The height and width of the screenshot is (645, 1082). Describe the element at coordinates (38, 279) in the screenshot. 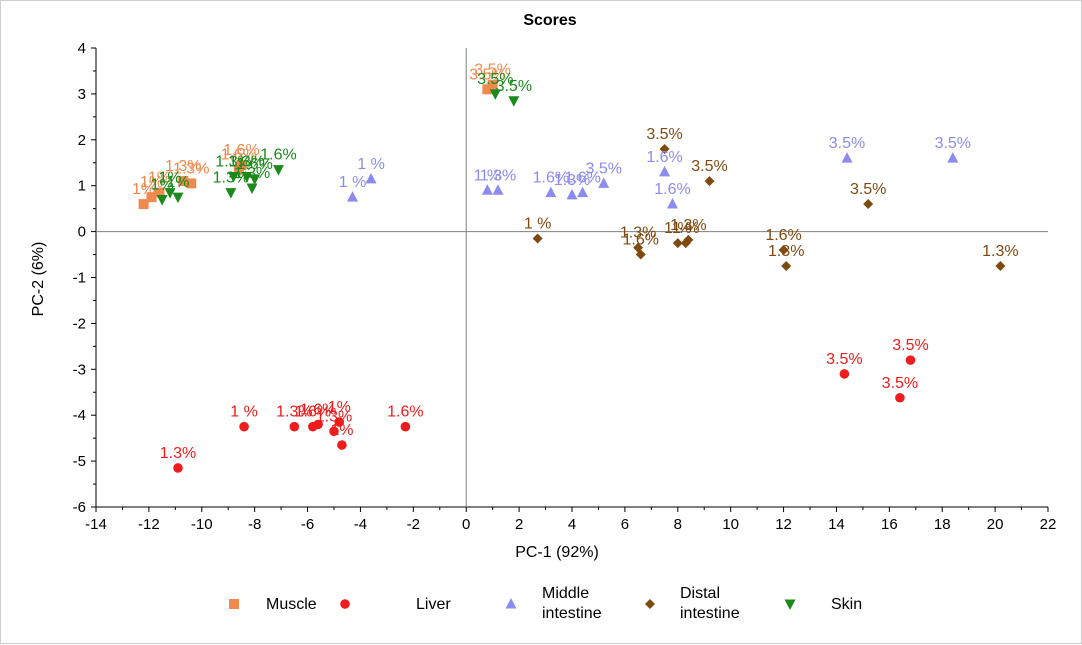

I see `y-axis-label: PC-2 (6%)` at that location.